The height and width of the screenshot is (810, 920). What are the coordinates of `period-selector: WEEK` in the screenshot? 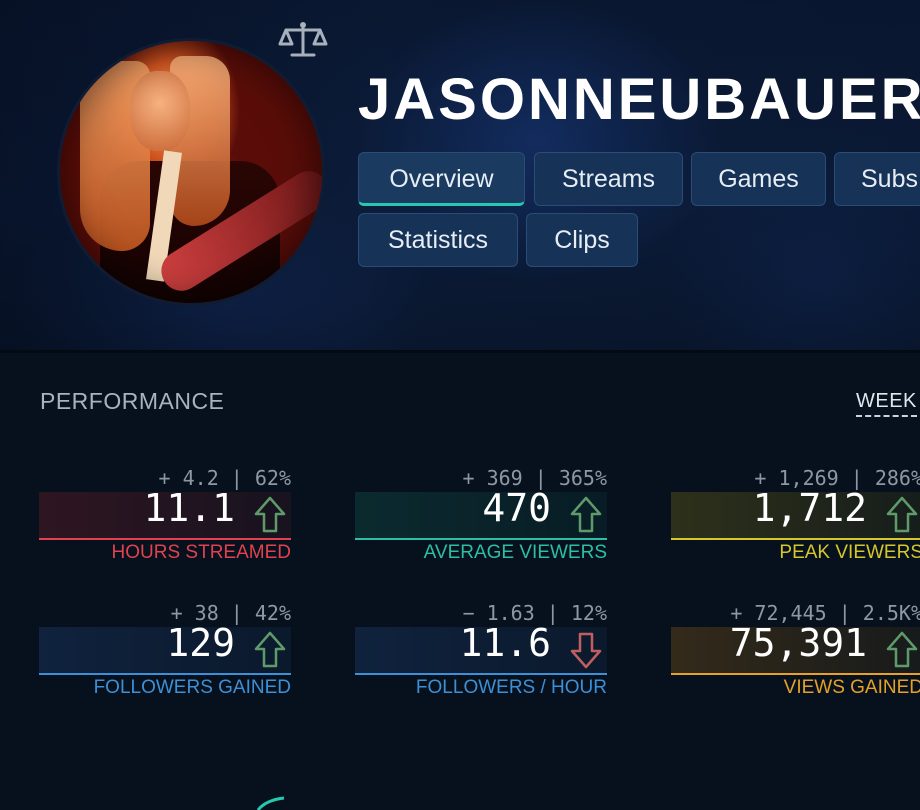 It's located at (886, 403).